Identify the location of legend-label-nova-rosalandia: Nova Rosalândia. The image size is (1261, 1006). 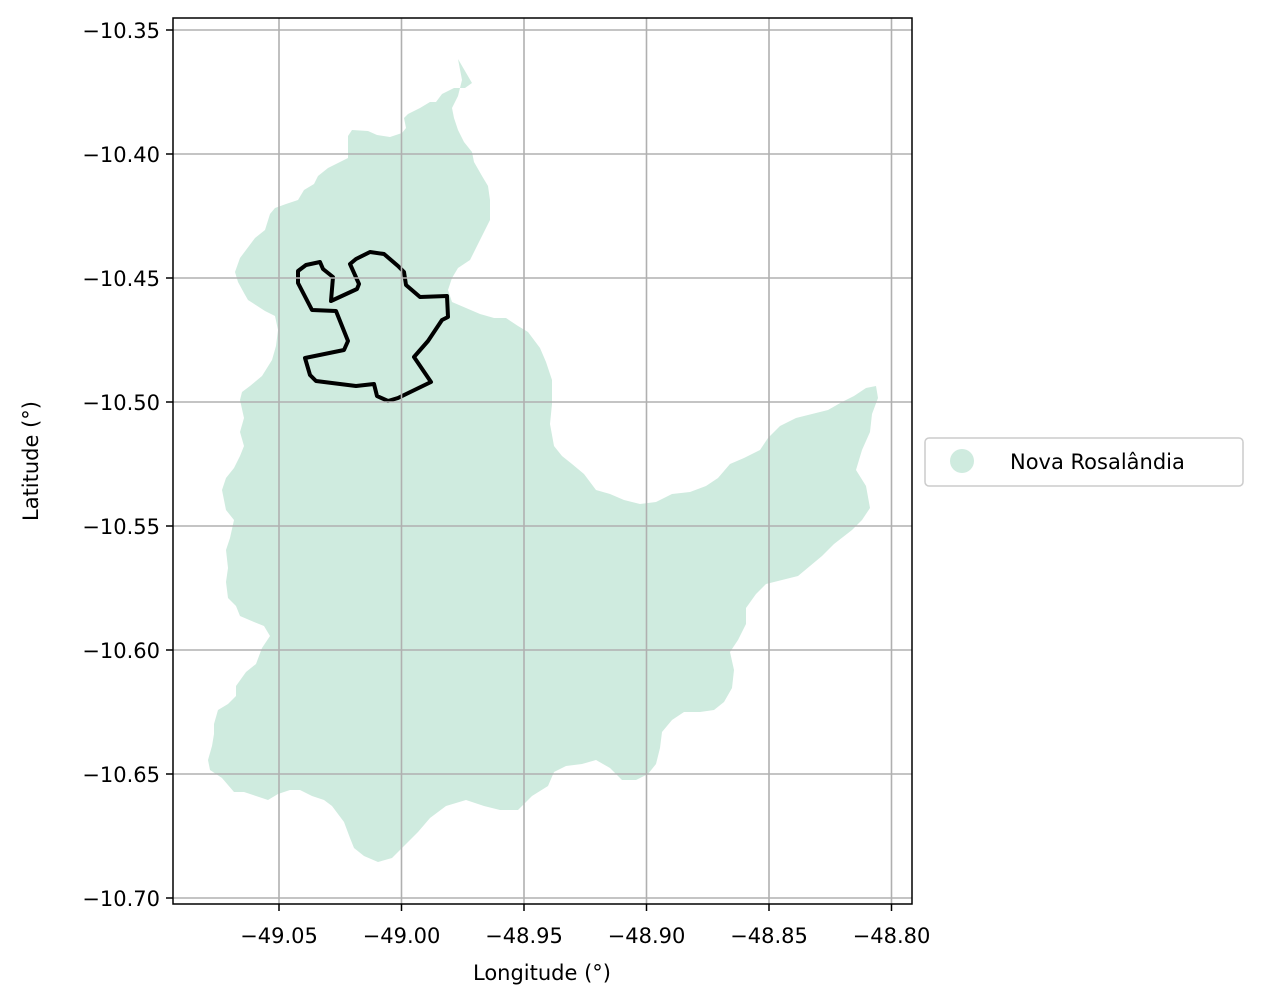
(1097, 462).